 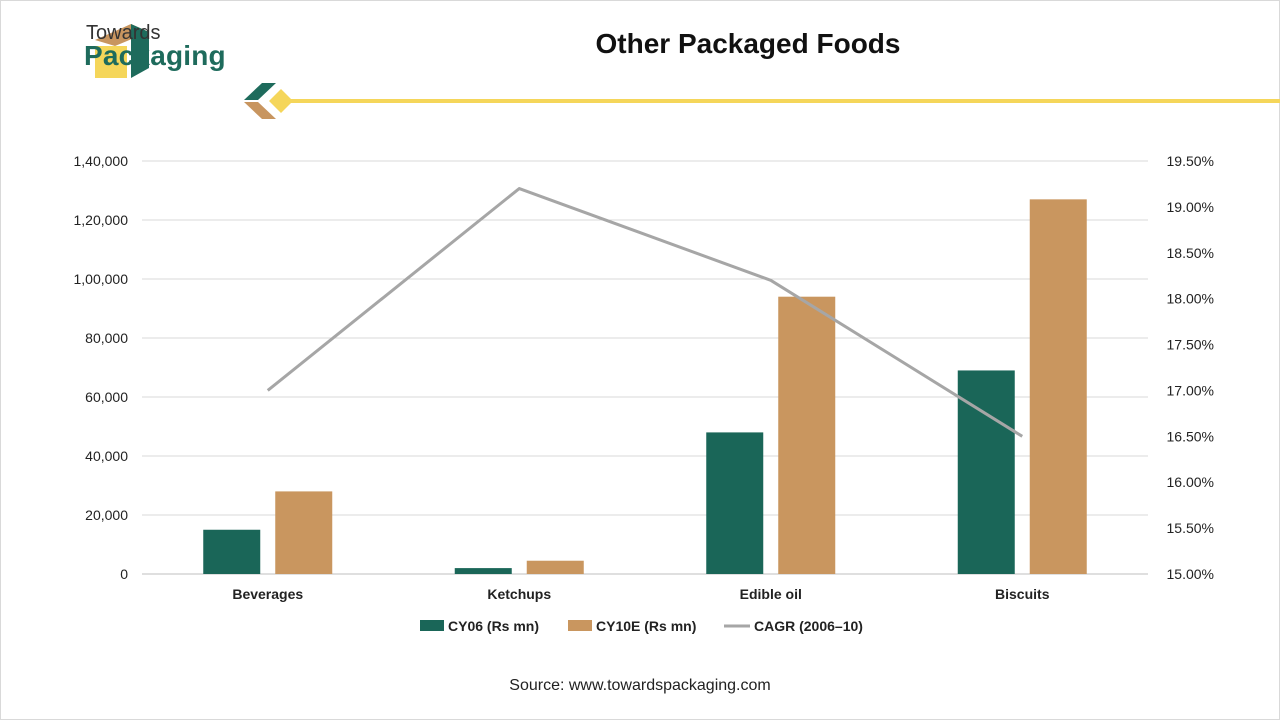 I want to click on y-left-tick-label: 1,20,000, so click(x=101, y=220).